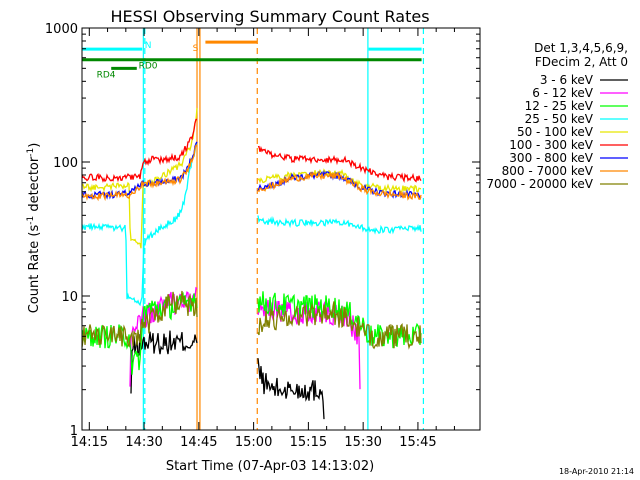 The width and height of the screenshot is (640, 480). Describe the element at coordinates (559, 106) in the screenshot. I see `legend-label-s12_25: 12 - 25 keV` at that location.